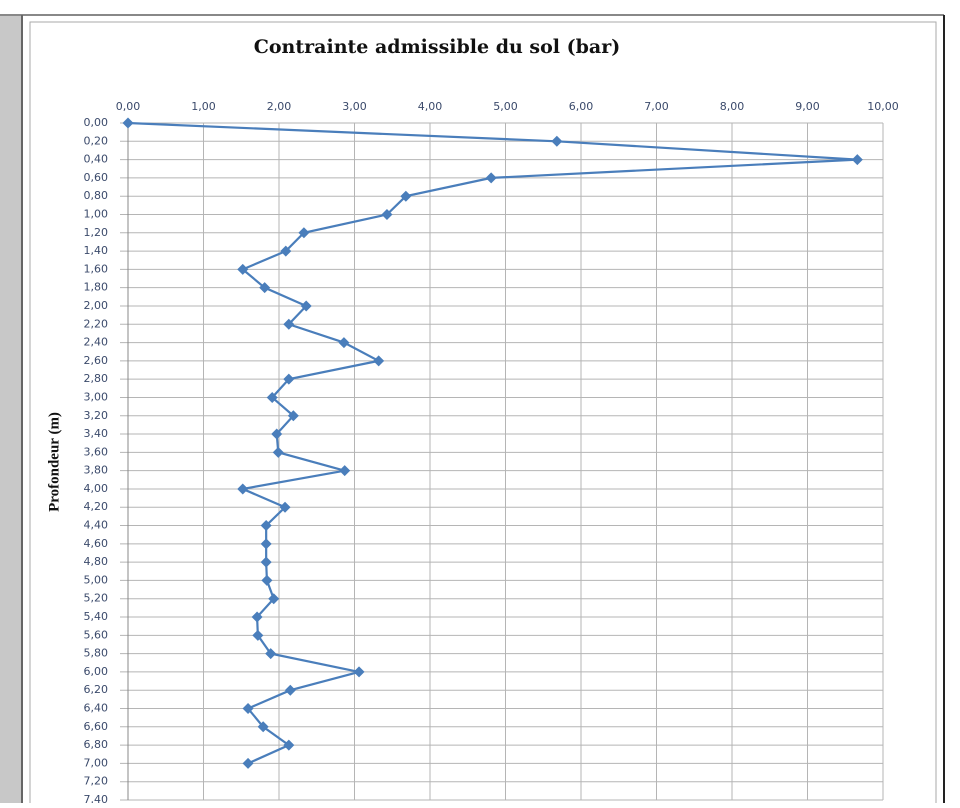 This screenshot has width=960, height=808. Describe the element at coordinates (581, 106) in the screenshot. I see `x-tick-label: 6,00` at that location.